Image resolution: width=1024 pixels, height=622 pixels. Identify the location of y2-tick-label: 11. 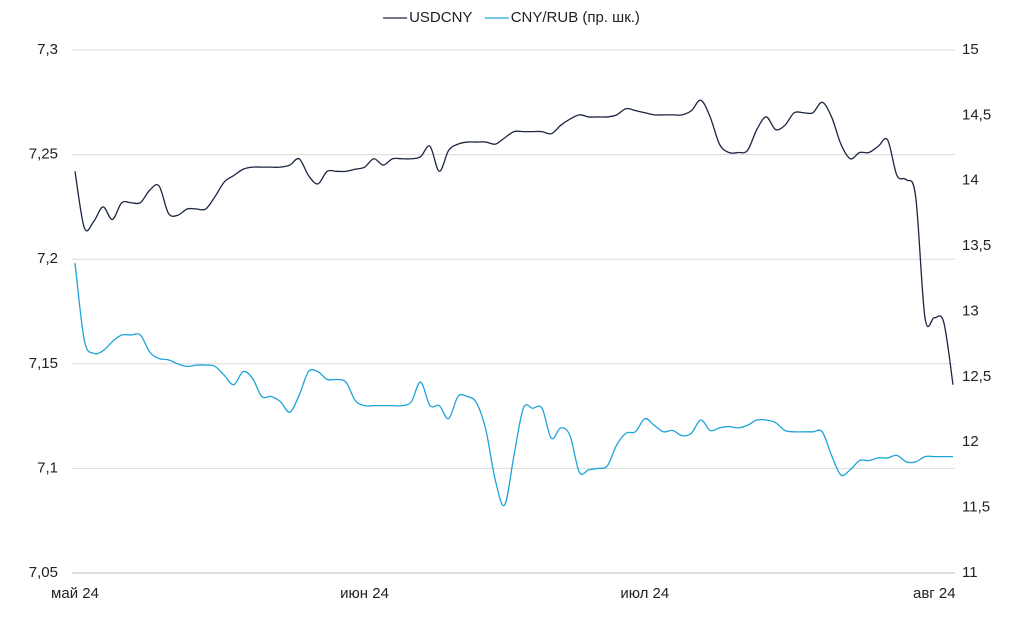
(970, 572).